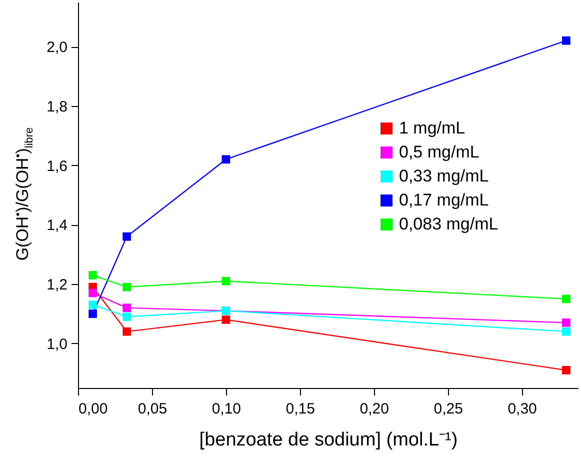  Describe the element at coordinates (93, 409) in the screenshot. I see `x-tick-label: 0,00` at that location.